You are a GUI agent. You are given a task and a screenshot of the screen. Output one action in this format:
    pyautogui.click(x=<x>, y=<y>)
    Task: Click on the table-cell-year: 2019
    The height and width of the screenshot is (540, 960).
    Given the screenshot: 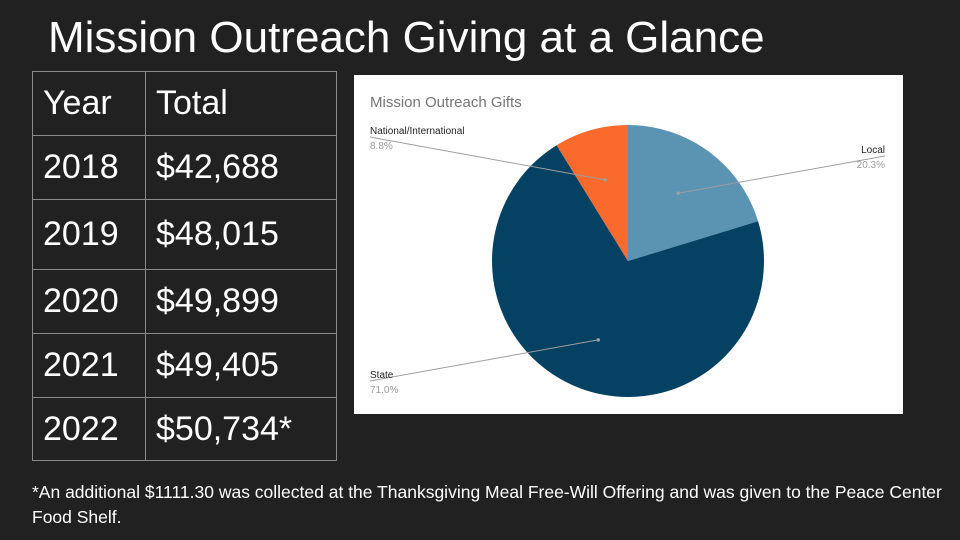 What is the action you would take?
    pyautogui.click(x=89, y=234)
    